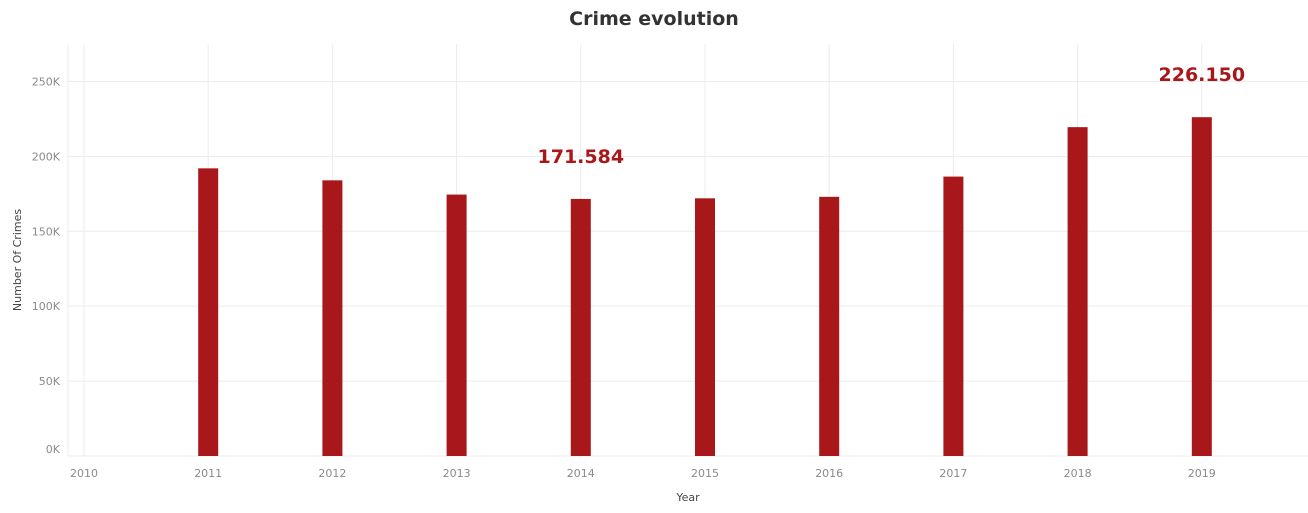 Image resolution: width=1308 pixels, height=513 pixels. Describe the element at coordinates (46, 156) in the screenshot. I see `y-tick-label: 200K` at that location.